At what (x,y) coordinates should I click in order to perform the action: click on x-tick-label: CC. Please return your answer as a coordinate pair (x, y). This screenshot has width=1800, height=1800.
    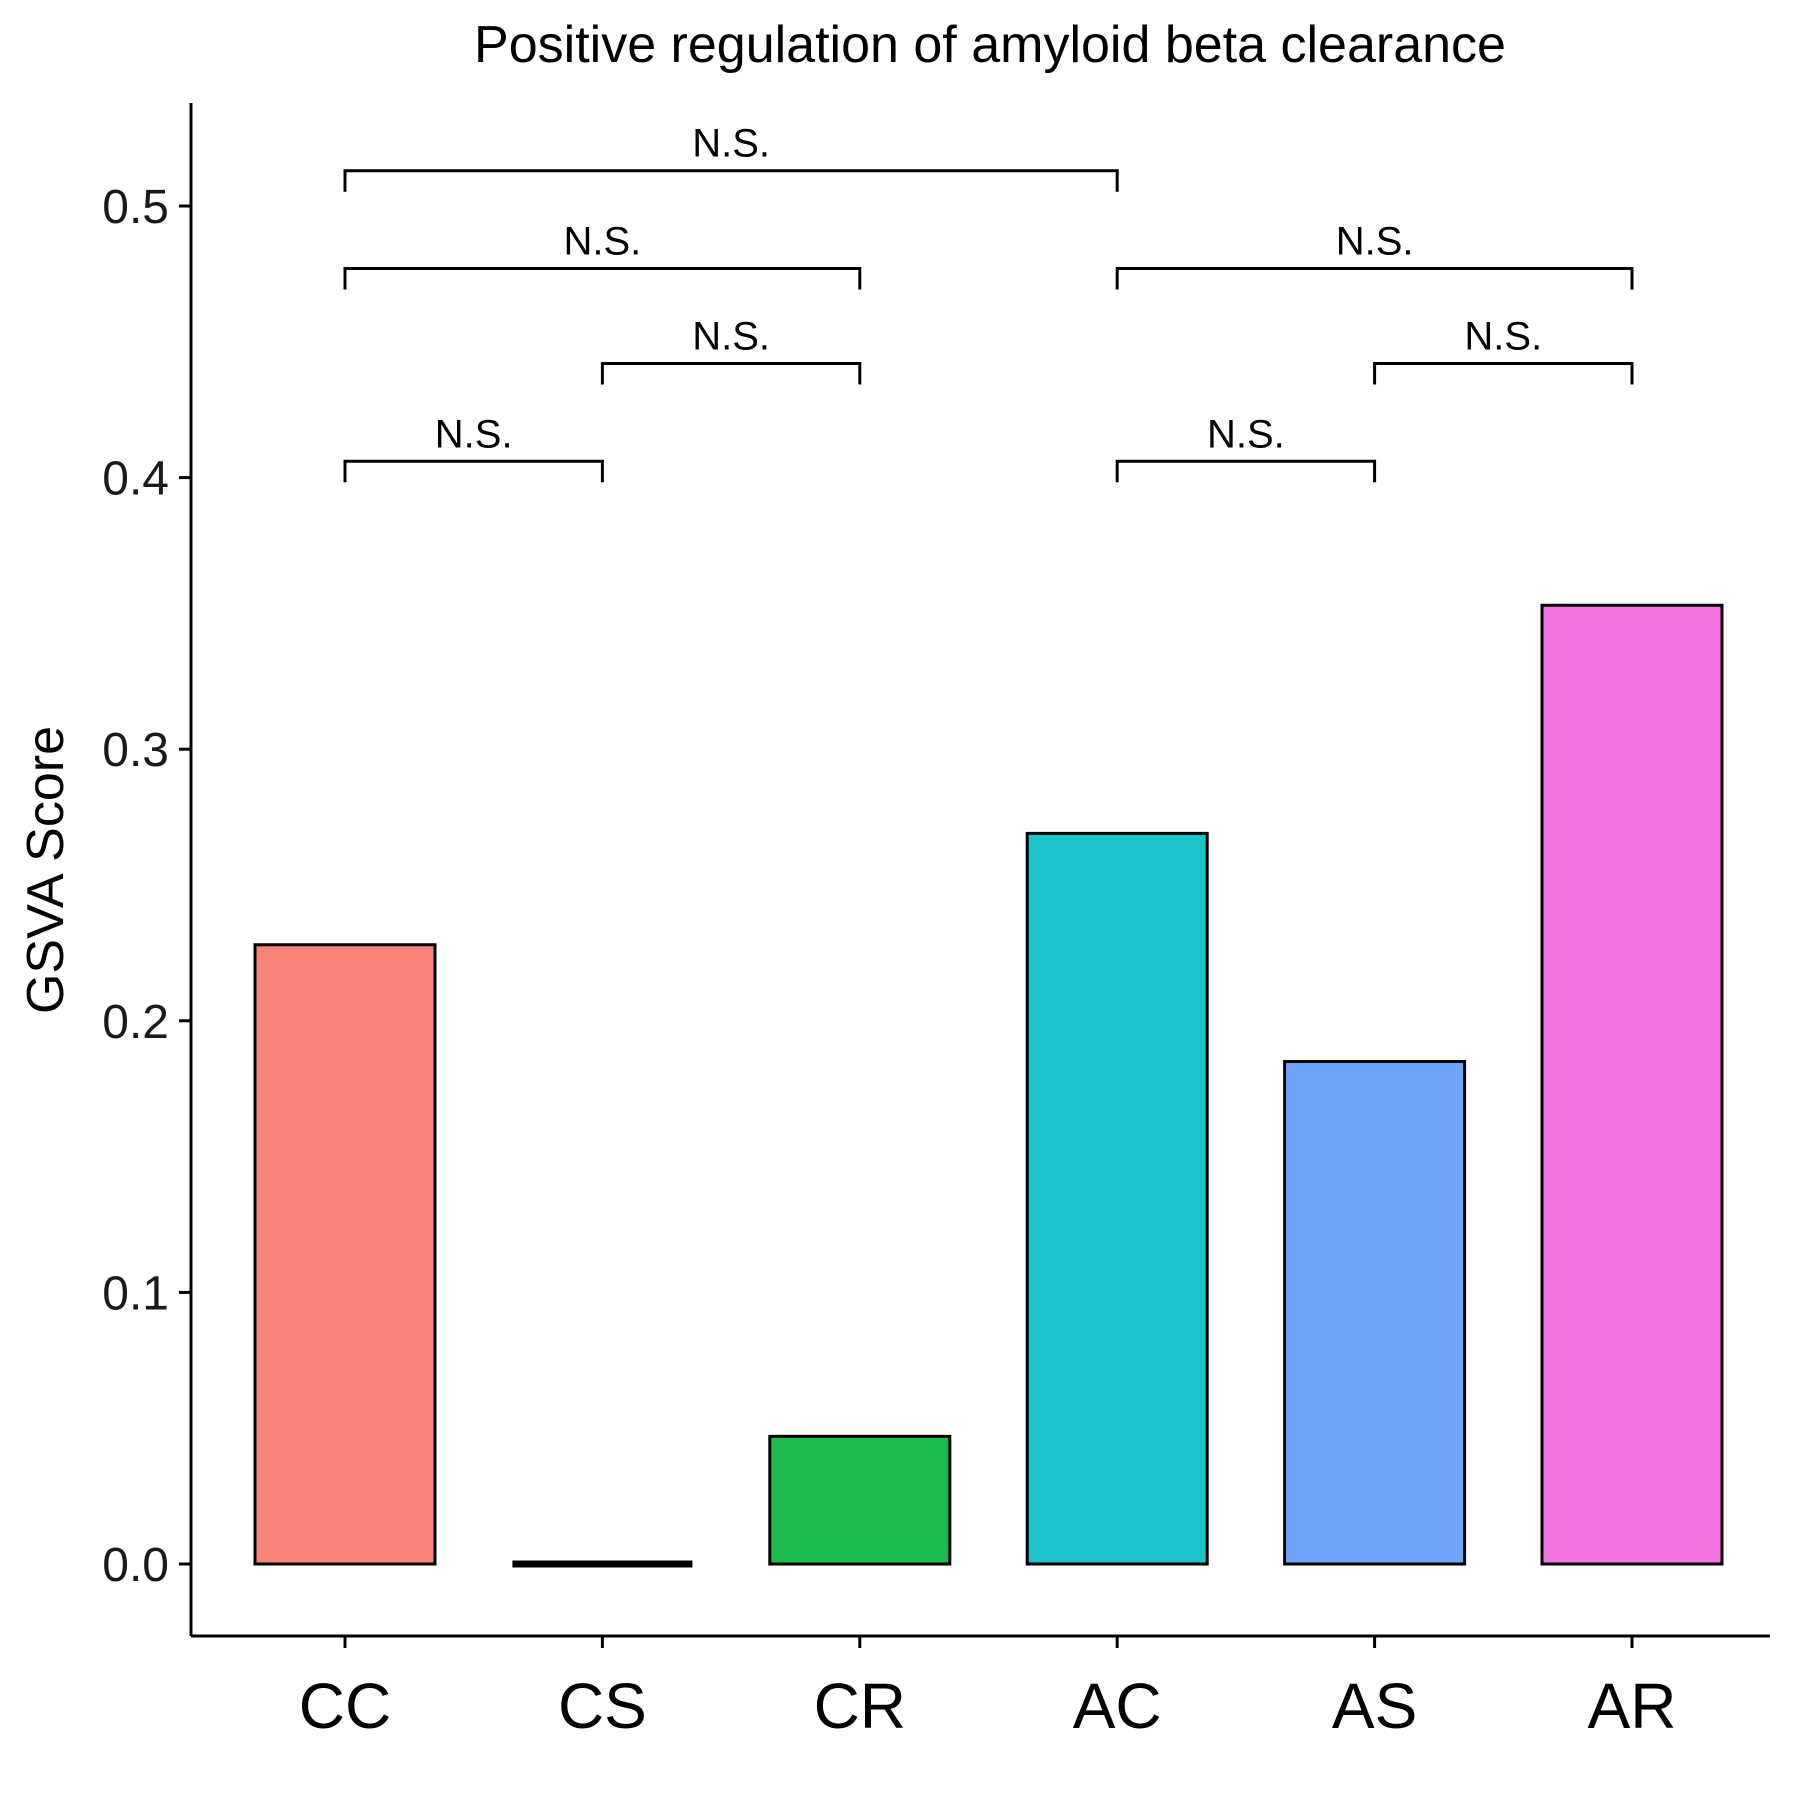
    Looking at the image, I should click on (345, 1706).